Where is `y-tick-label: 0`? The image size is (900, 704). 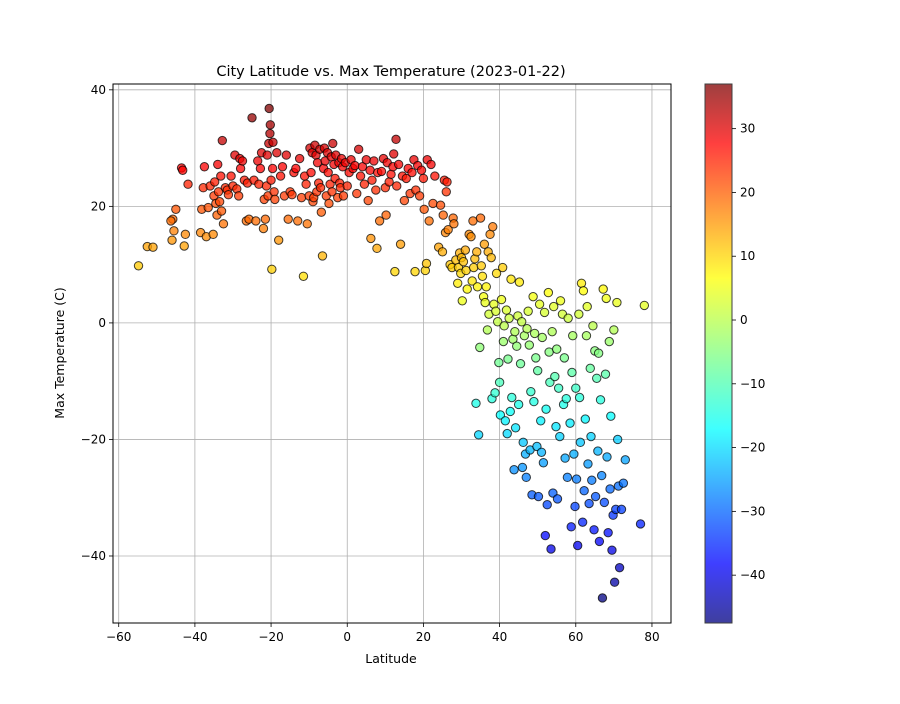 y-tick-label: 0 is located at coordinates (102, 323).